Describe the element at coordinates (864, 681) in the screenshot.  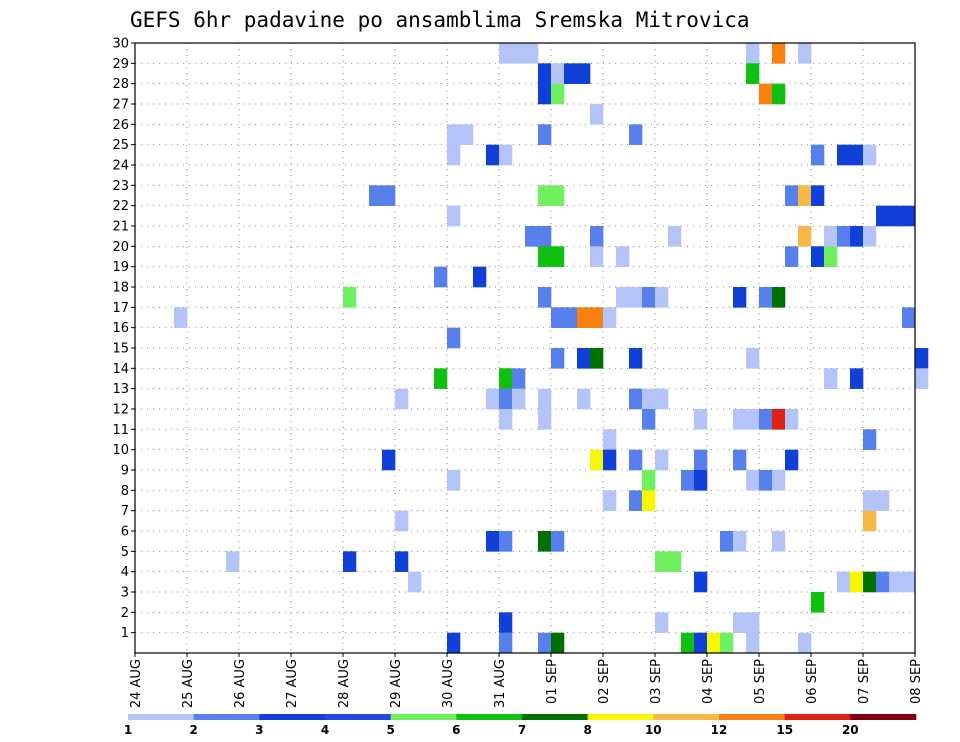
I see `x-tick-label: 07 SEP` at that location.